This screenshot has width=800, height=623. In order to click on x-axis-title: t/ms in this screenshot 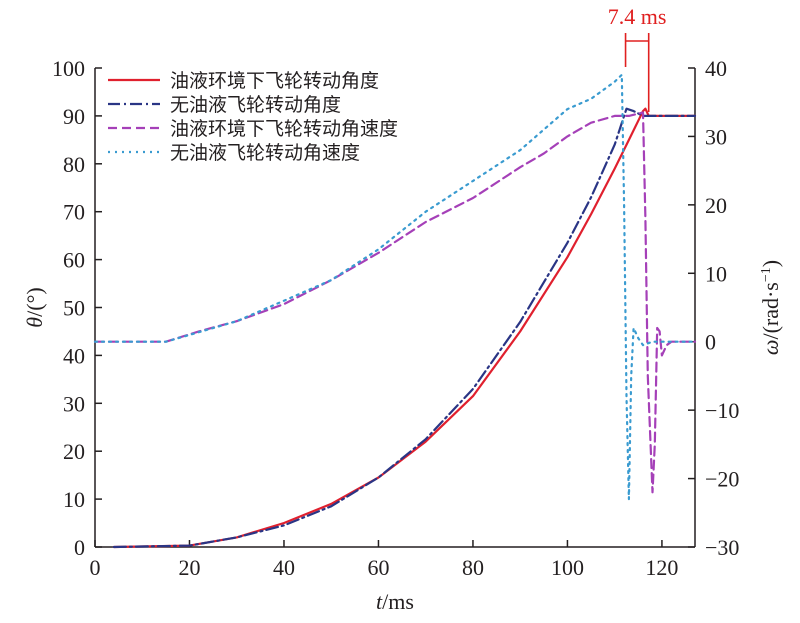, I will do `click(395, 601)`.